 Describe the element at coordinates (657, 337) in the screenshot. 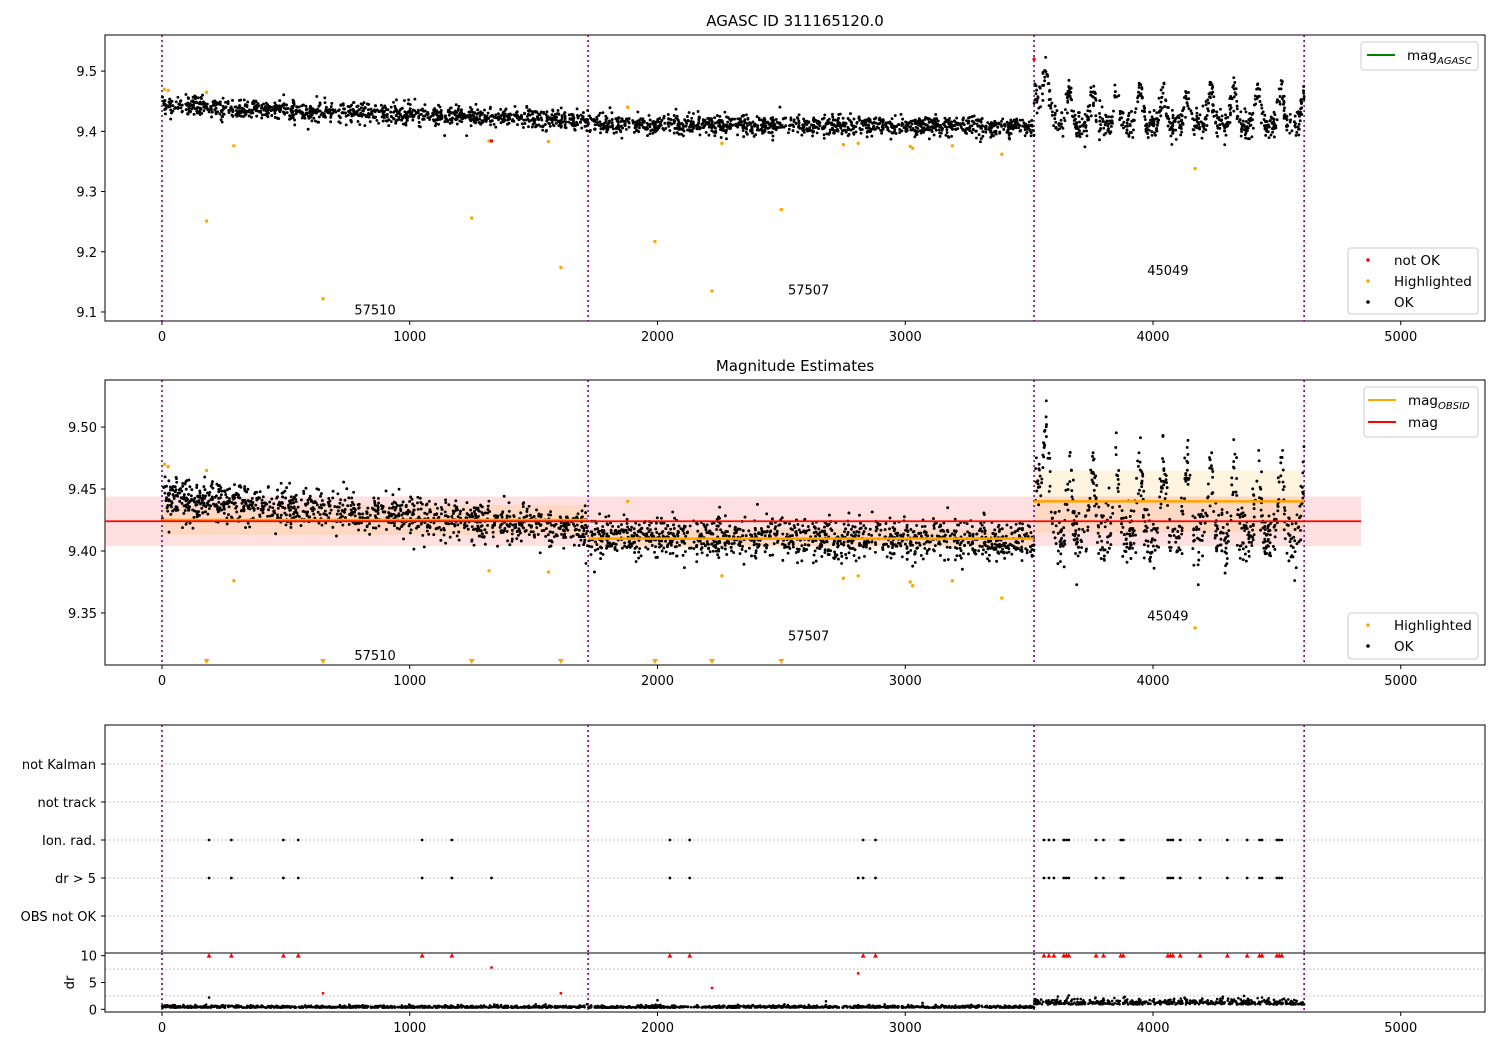

I see `x-tick-label: 2000` at that location.